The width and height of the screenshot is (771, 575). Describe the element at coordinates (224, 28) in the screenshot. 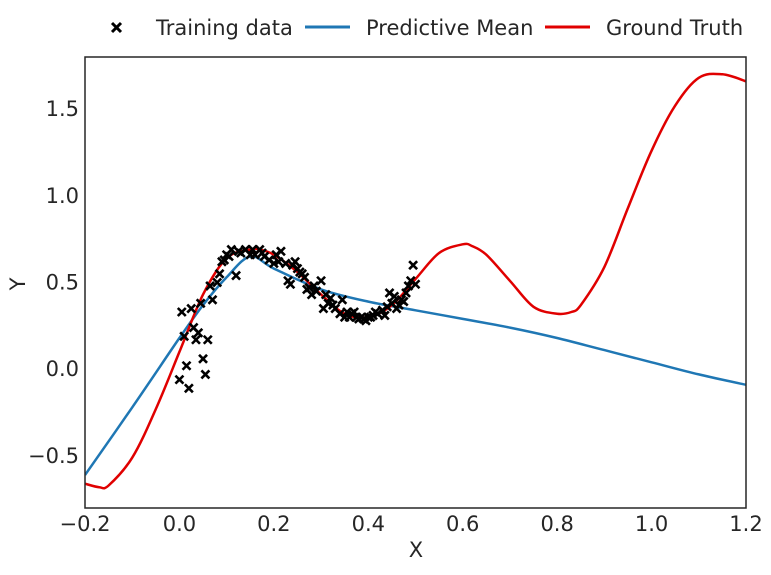

I see `legend-label-training-data: Training data` at that location.